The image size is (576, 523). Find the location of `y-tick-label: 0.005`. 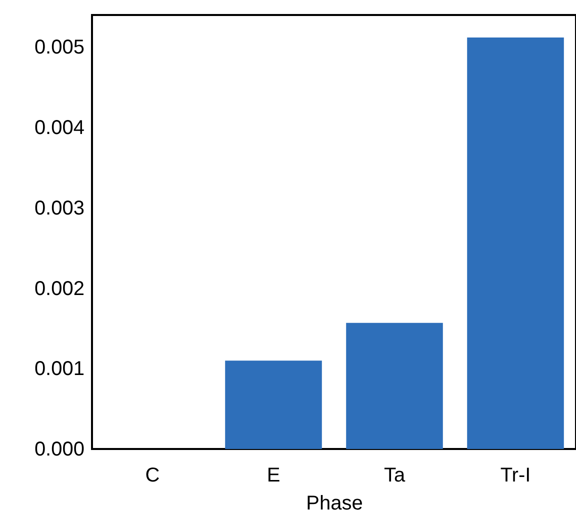

y-tick-label: 0.005 is located at coordinates (59, 47).